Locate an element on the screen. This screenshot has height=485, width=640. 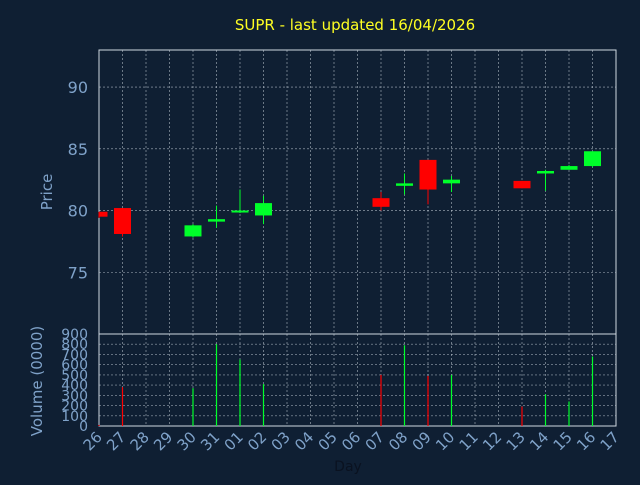
volume-axis-label: Volume (0000) is located at coordinates (37, 381).